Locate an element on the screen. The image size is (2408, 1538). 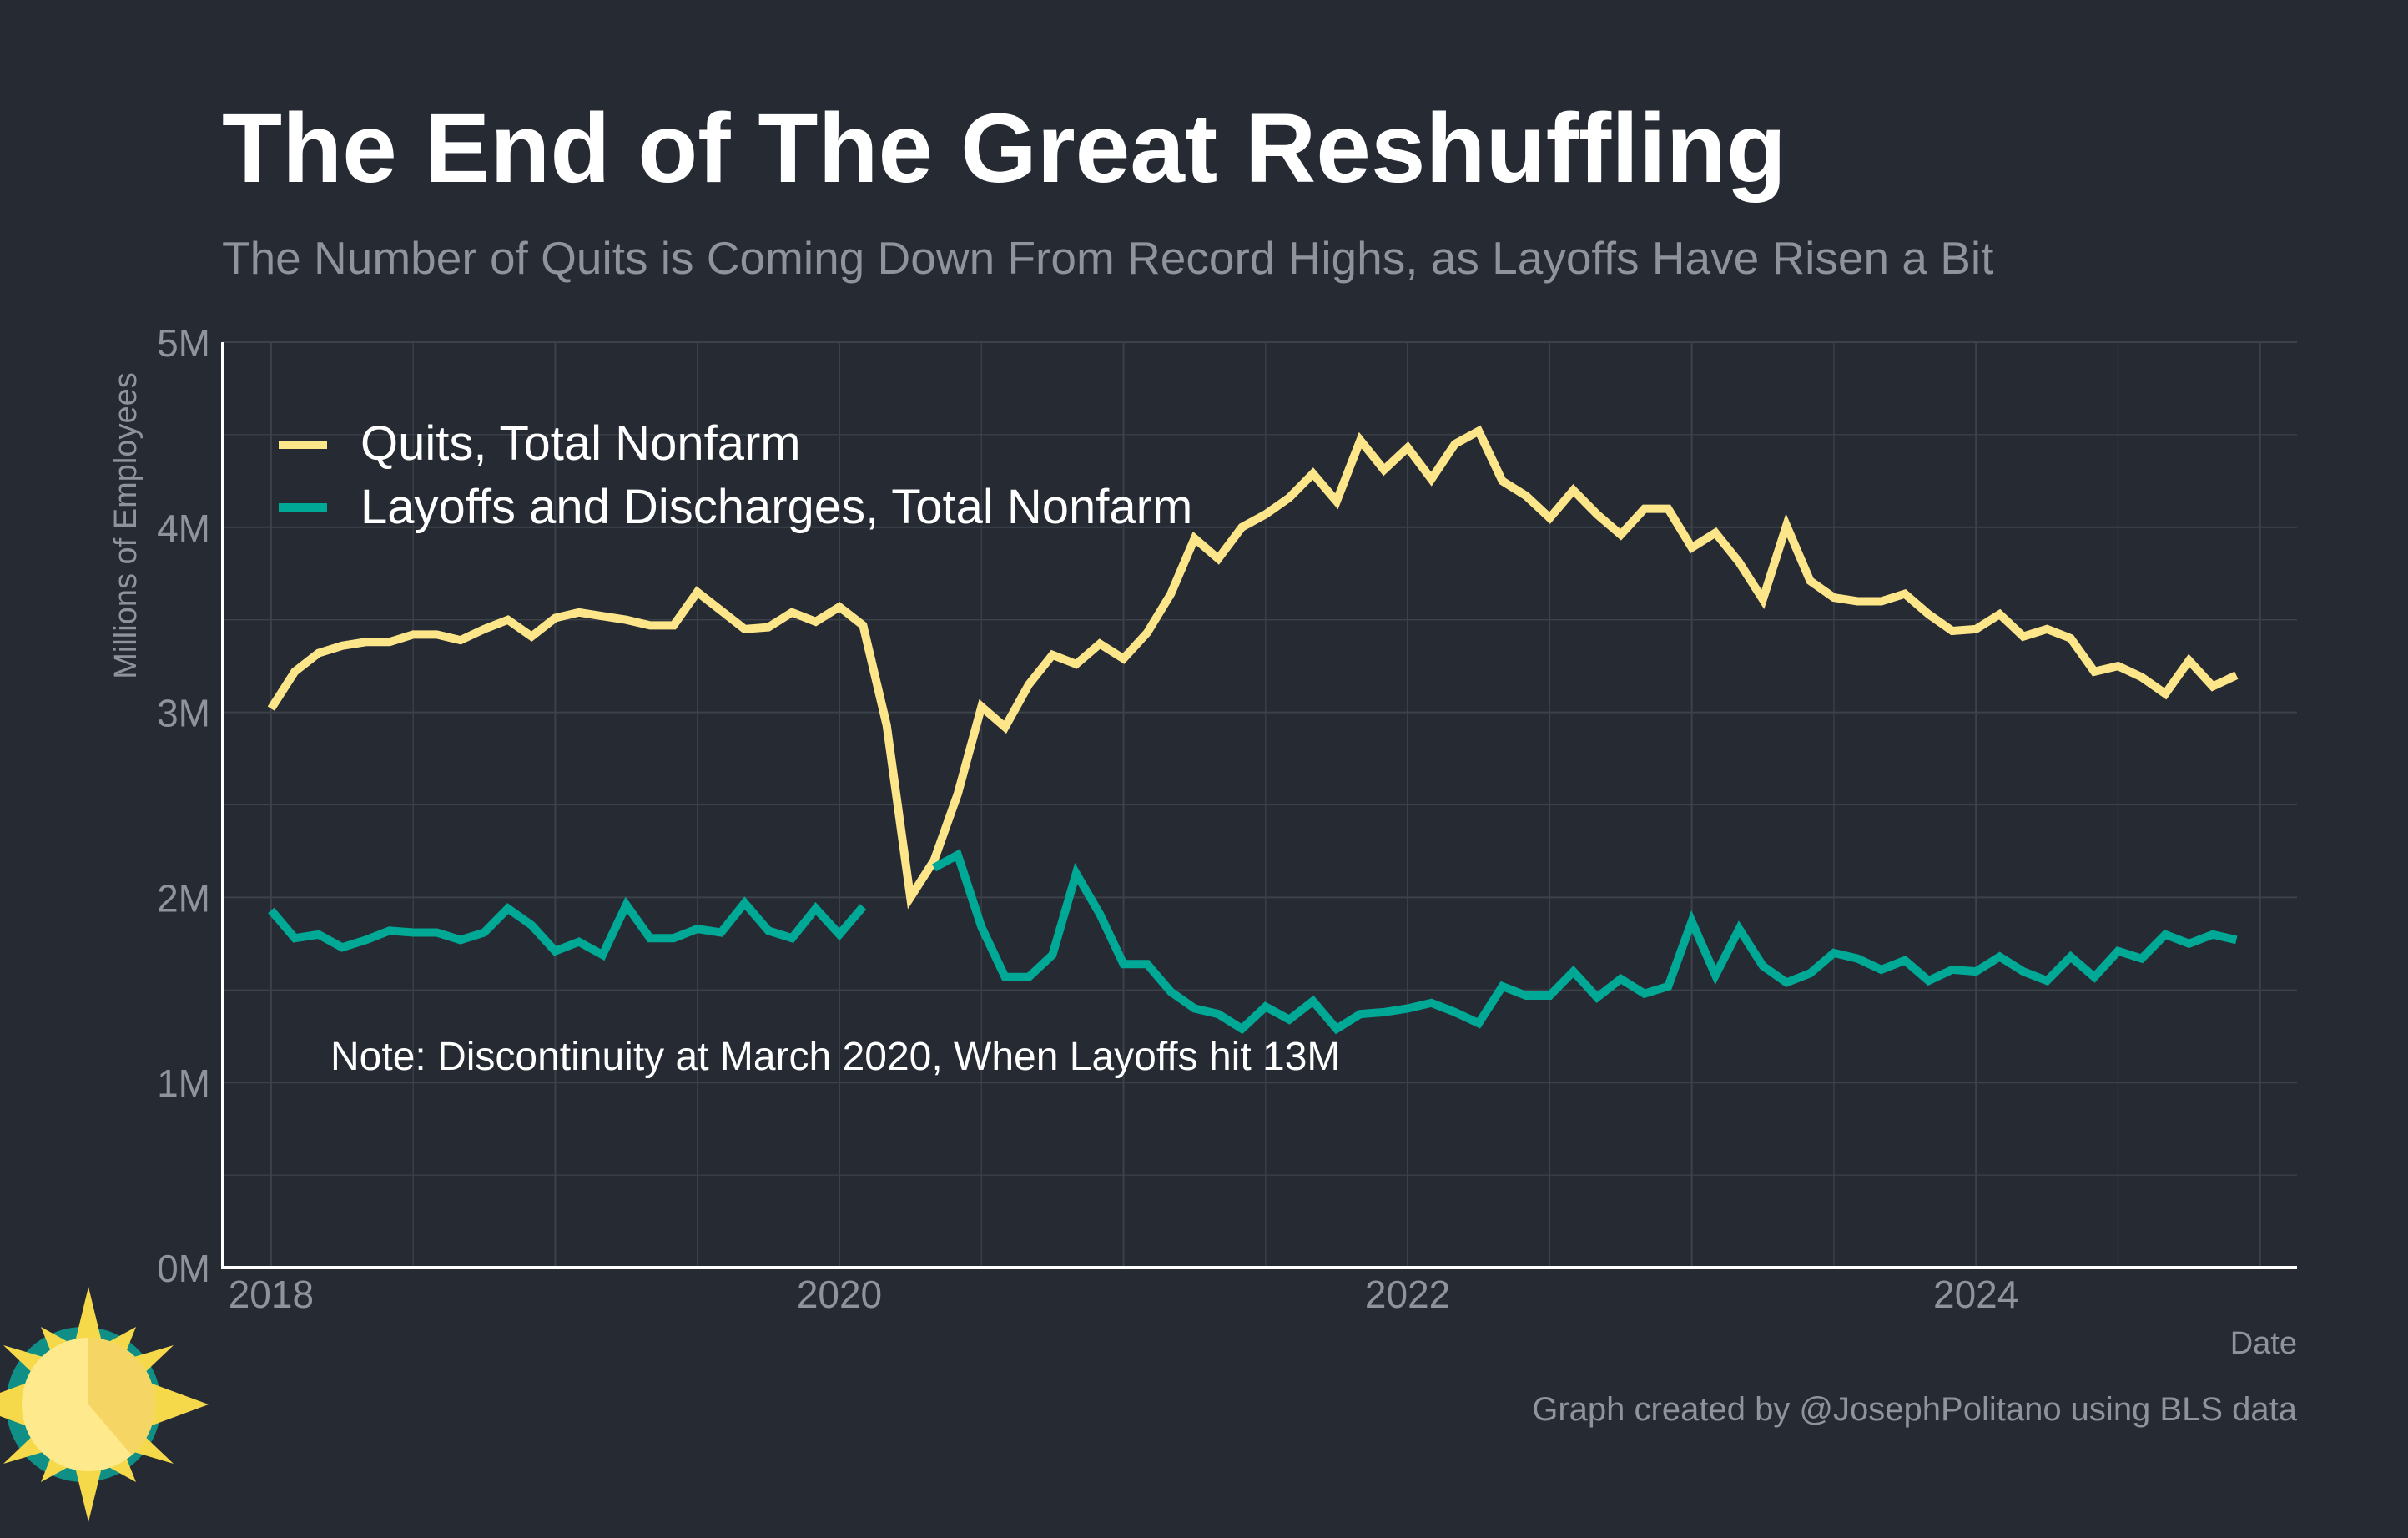
x-tick-label: 2018 is located at coordinates (271, 1294).